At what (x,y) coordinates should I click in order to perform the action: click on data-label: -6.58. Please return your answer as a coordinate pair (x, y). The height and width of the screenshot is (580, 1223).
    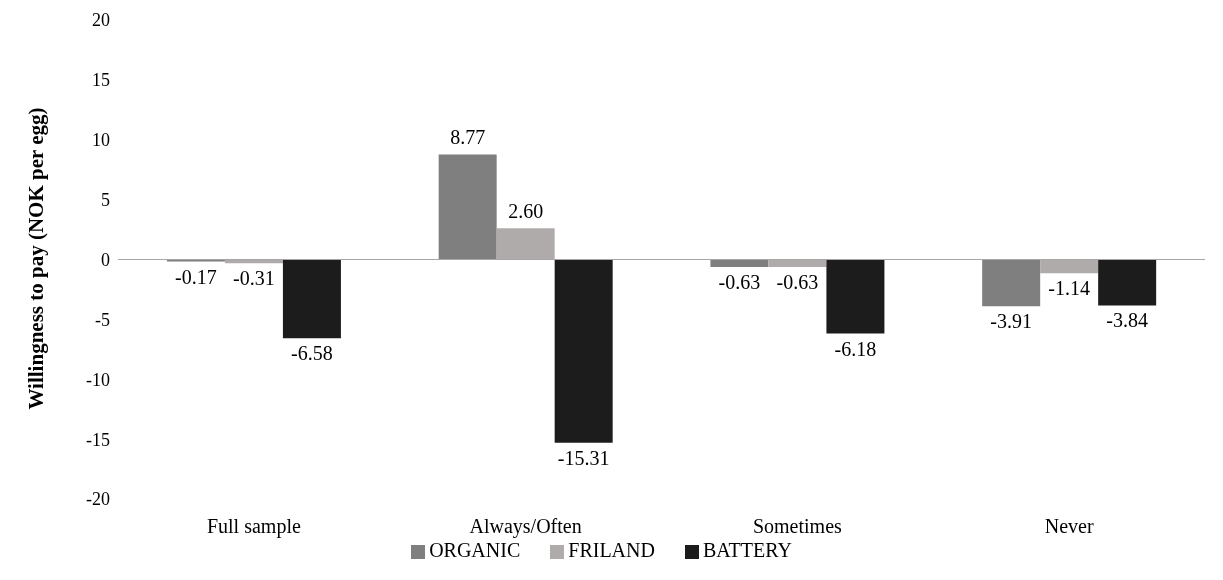
    Looking at the image, I should click on (312, 353).